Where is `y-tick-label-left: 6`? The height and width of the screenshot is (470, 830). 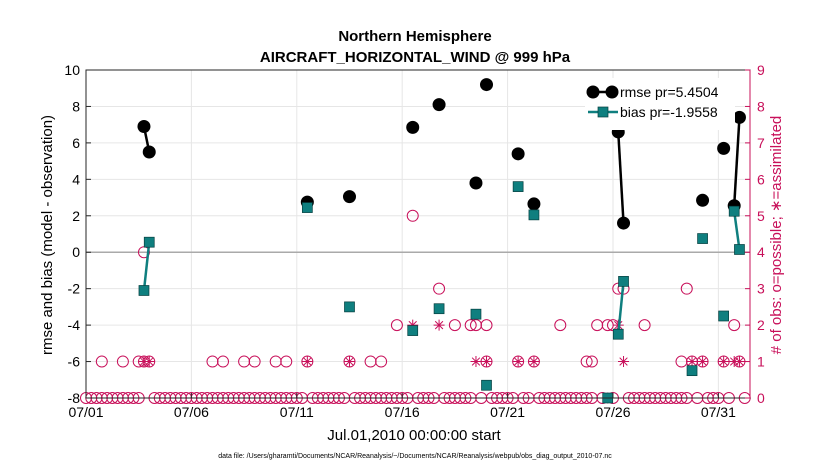
y-tick-label-left: 6 is located at coordinates (76, 143).